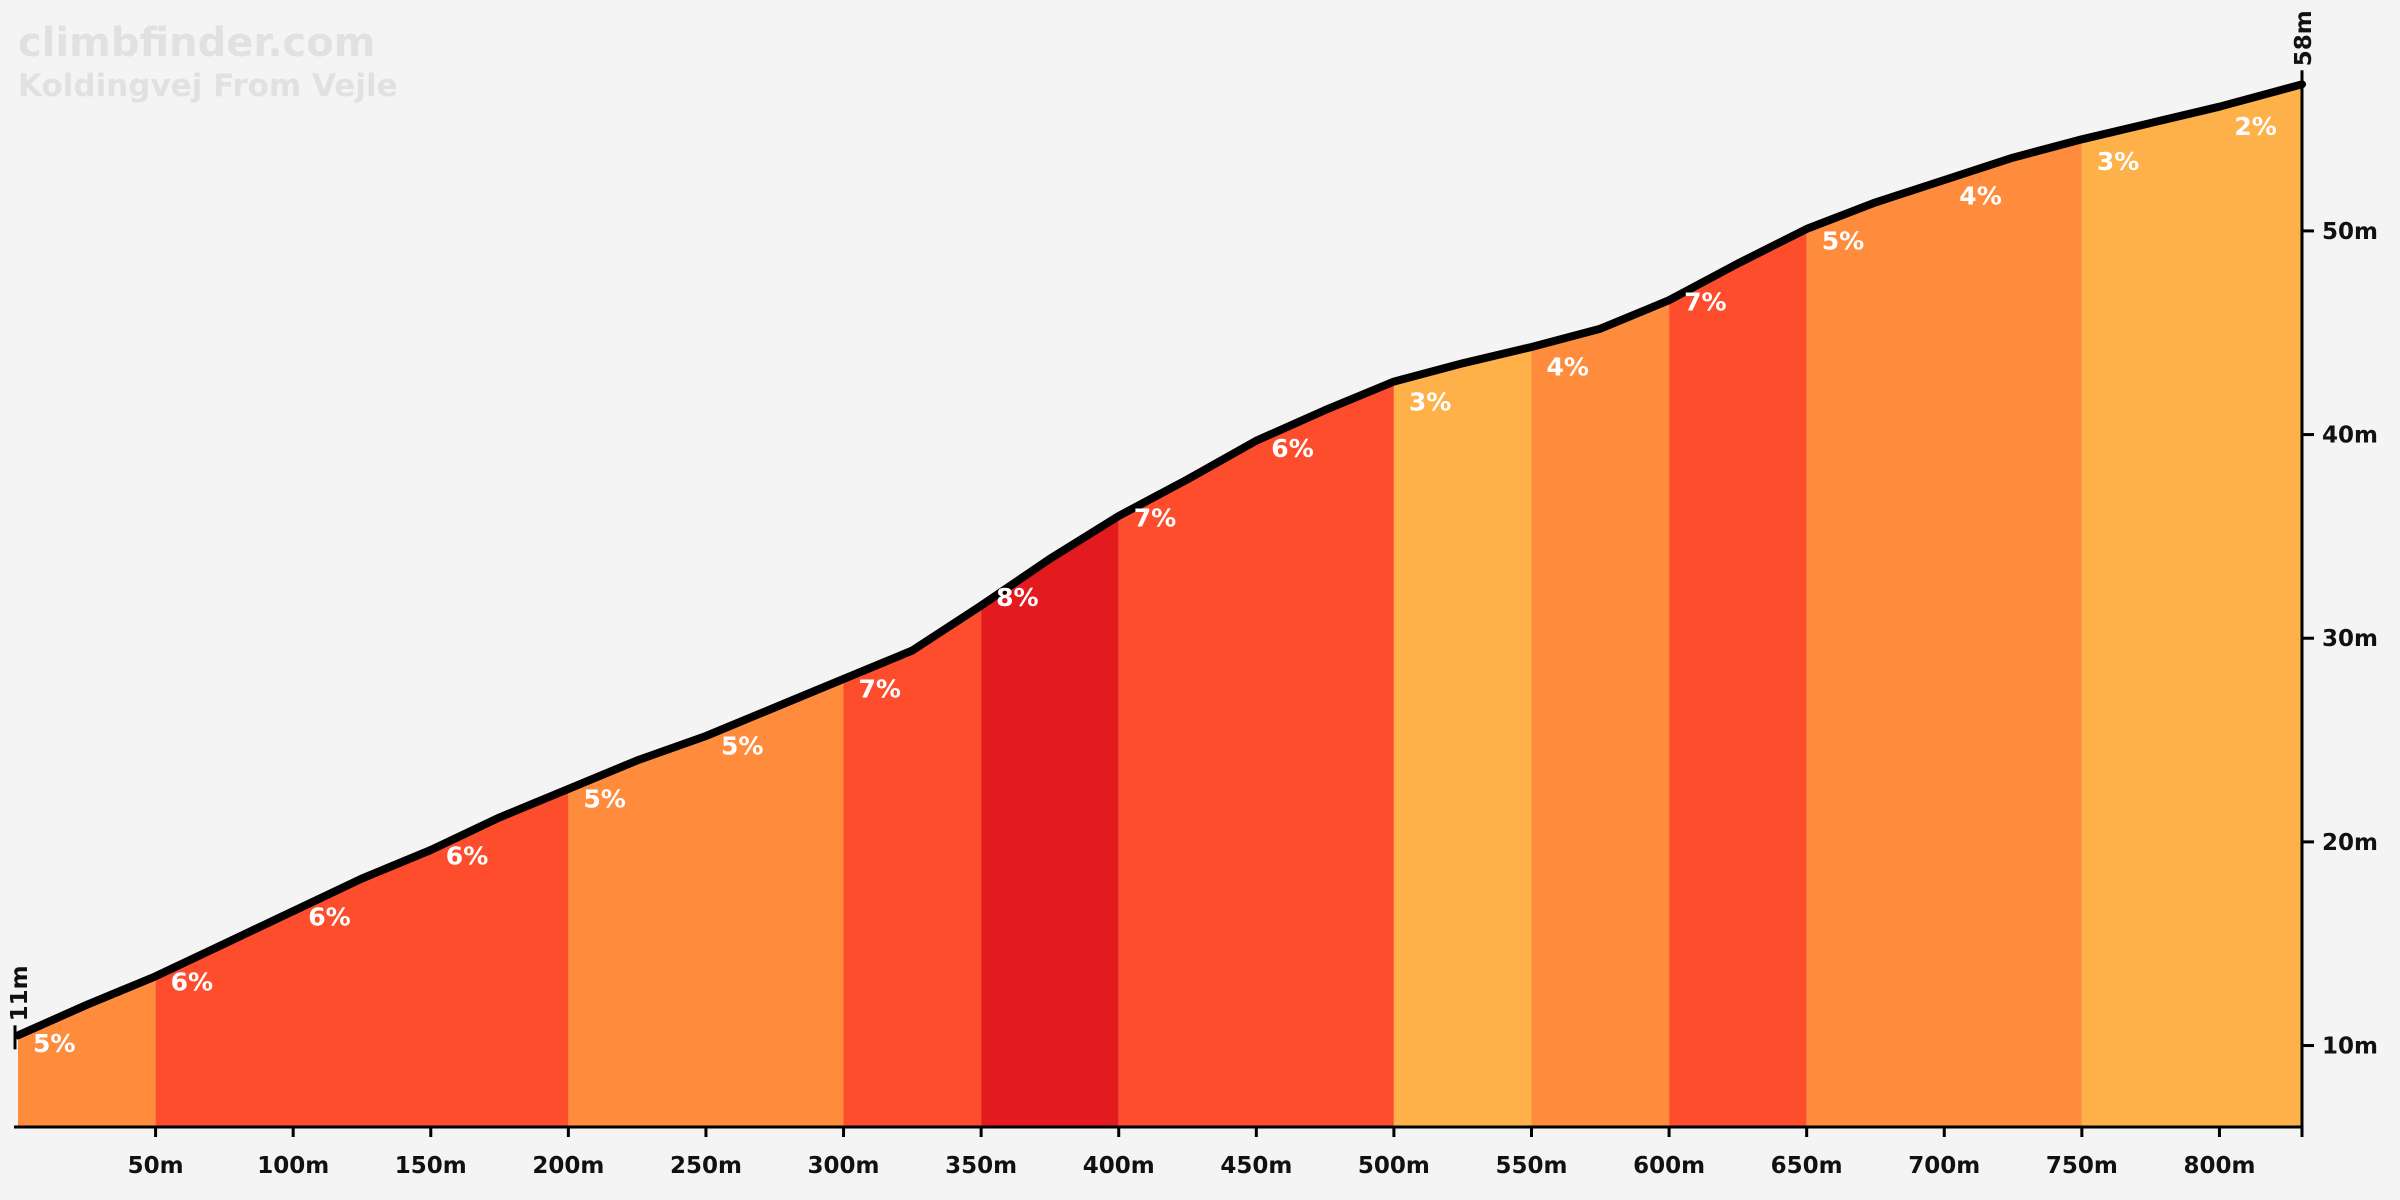 This screenshot has width=2400, height=1200. What do you see at coordinates (706, 1166) in the screenshot?
I see `x-tick-label: 250m` at bounding box center [706, 1166].